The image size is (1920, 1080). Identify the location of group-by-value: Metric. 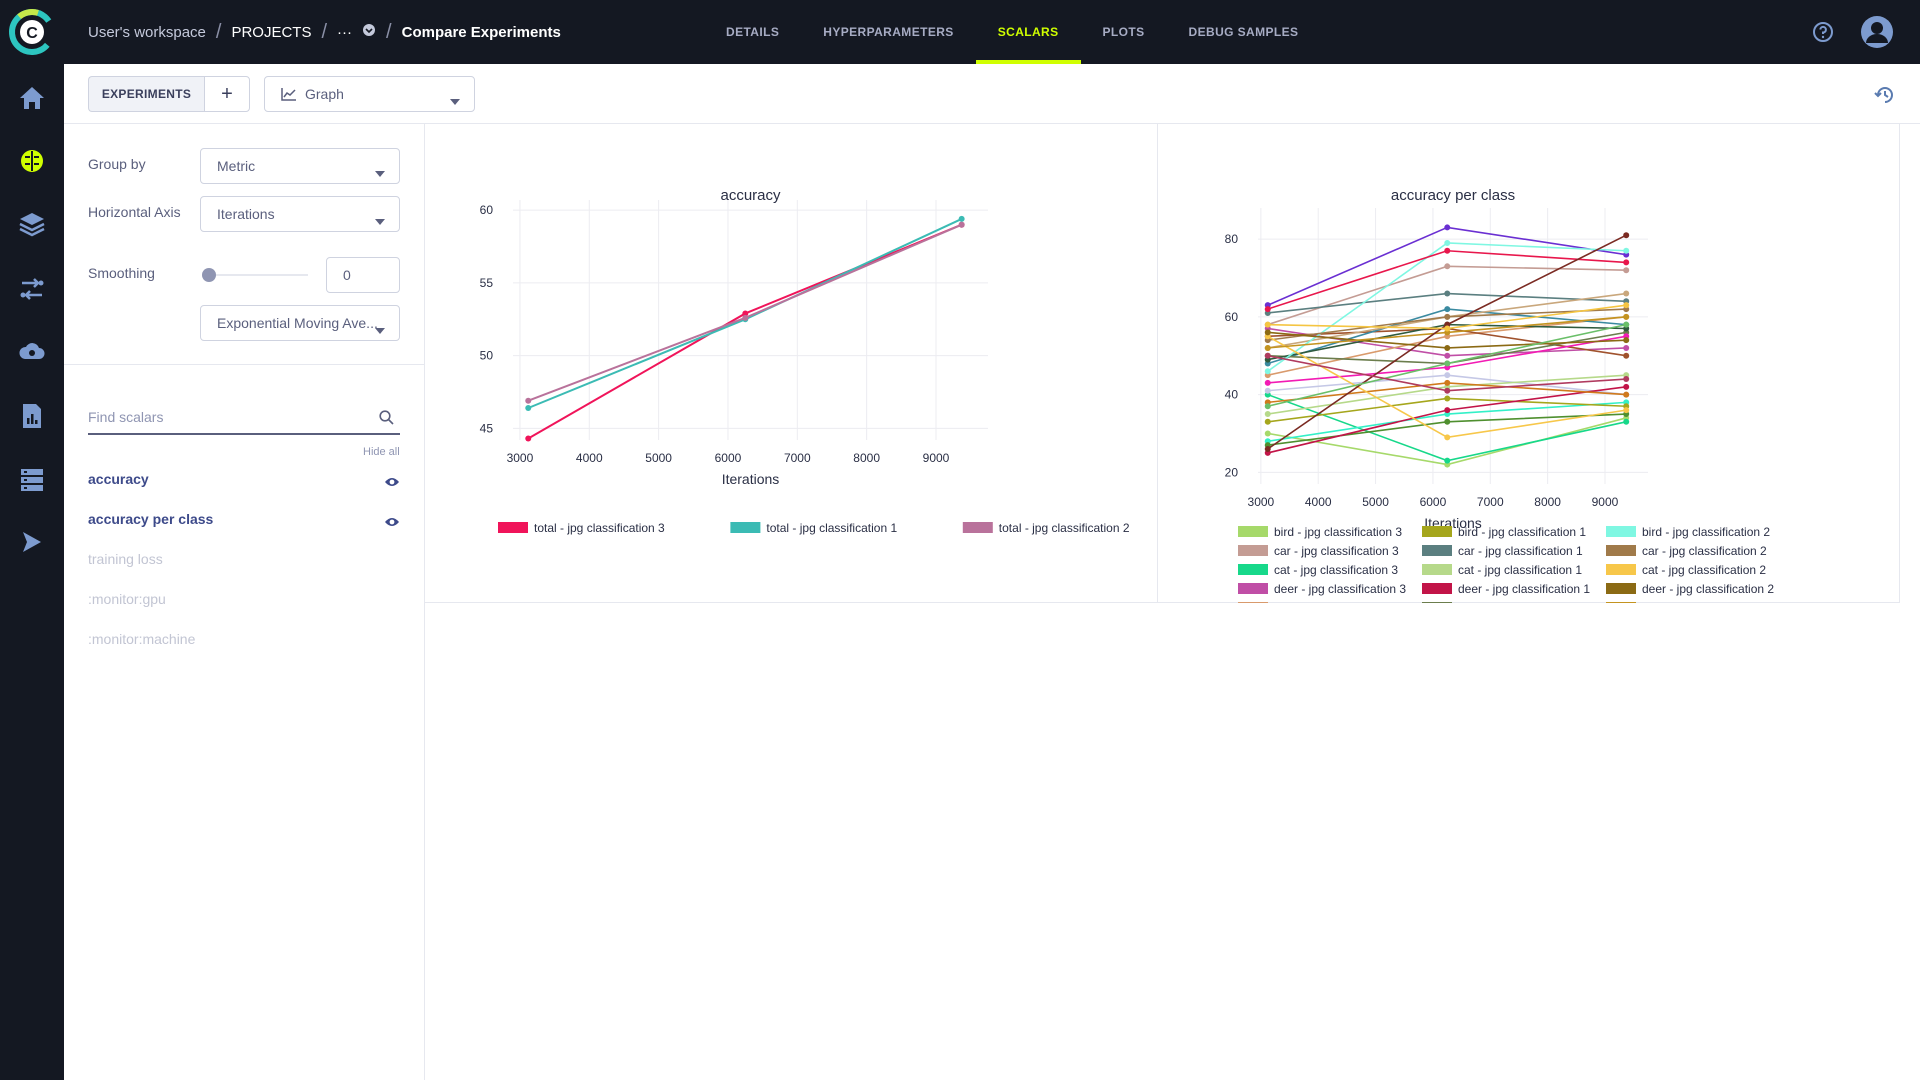
(236, 166).